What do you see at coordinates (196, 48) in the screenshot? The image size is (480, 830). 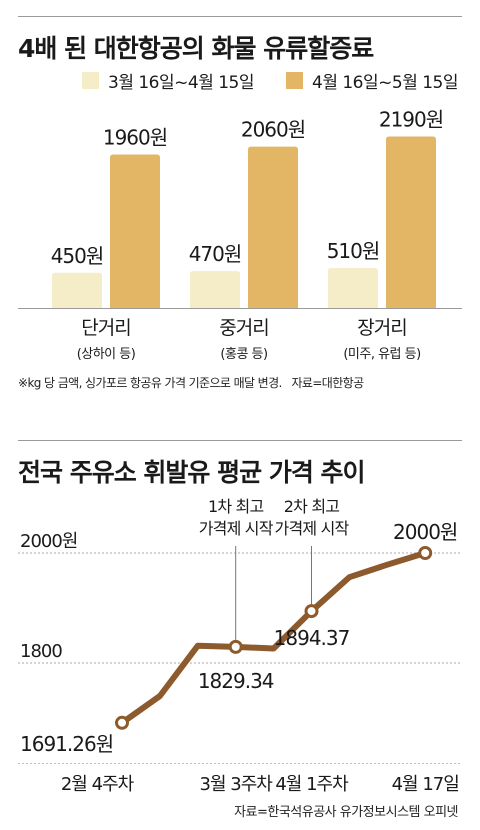 I see `bar-chart-title: 4배 된 대한항공의 화물 유류할증료` at bounding box center [196, 48].